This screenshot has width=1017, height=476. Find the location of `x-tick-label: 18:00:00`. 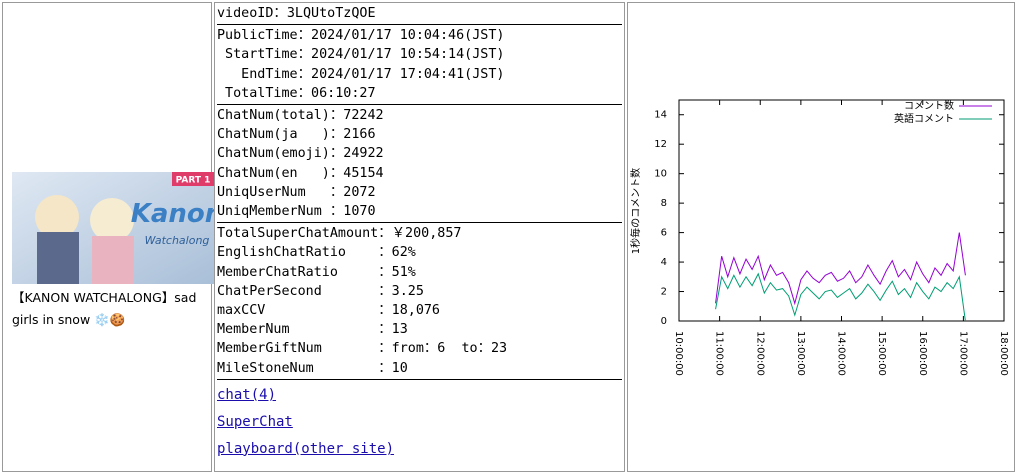

x-tick-label: 18:00:00 is located at coordinates (1003, 353).